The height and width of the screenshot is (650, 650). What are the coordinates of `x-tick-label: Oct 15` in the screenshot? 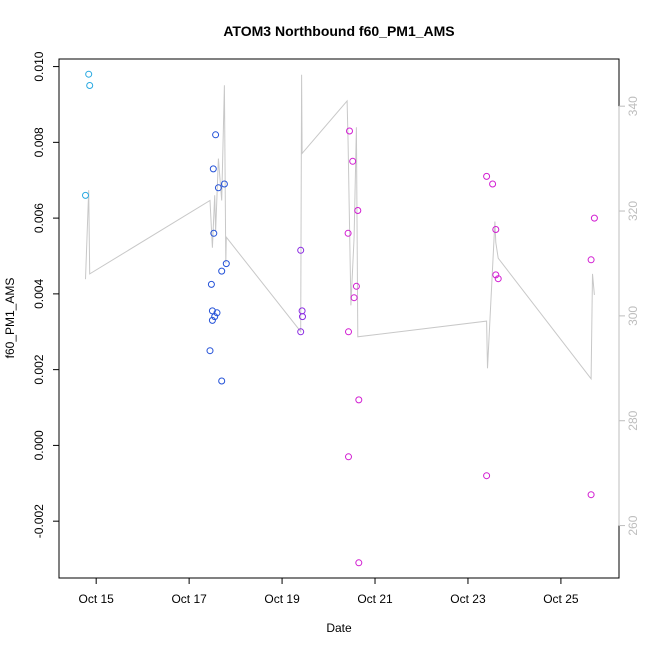 It's located at (96, 599).